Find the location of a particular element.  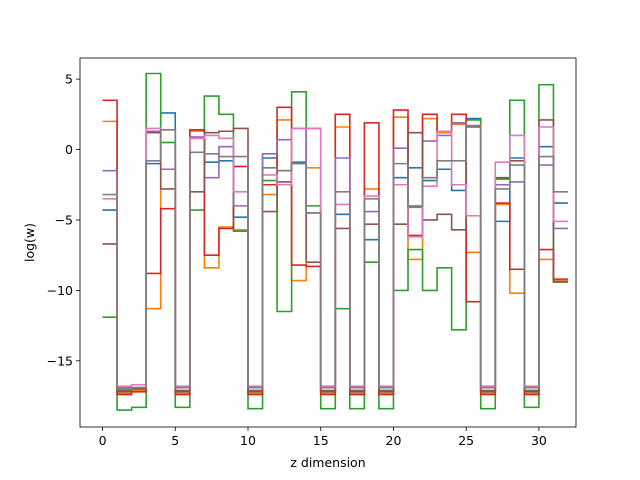

x-tick-label: 25 is located at coordinates (466, 440).